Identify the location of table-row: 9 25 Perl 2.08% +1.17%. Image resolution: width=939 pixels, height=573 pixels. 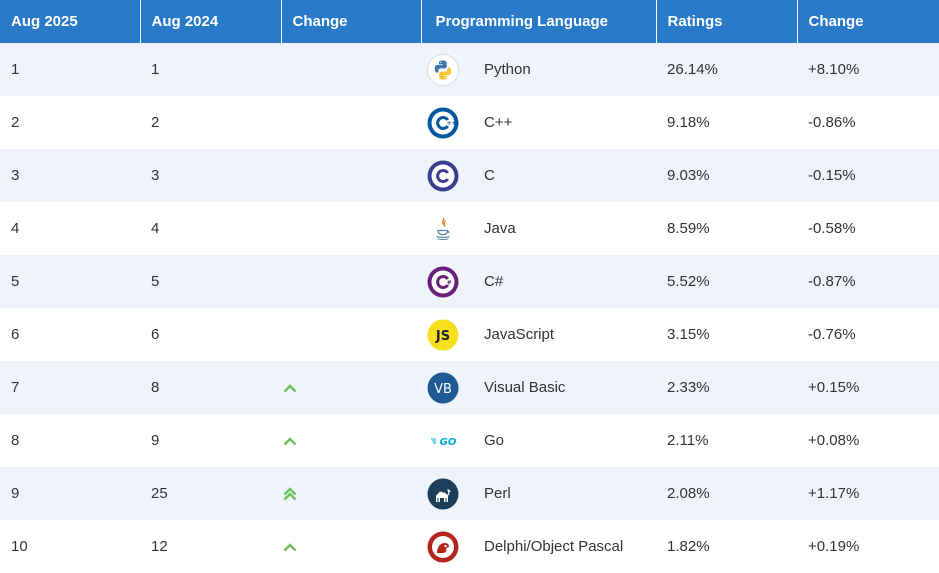
(469, 493).